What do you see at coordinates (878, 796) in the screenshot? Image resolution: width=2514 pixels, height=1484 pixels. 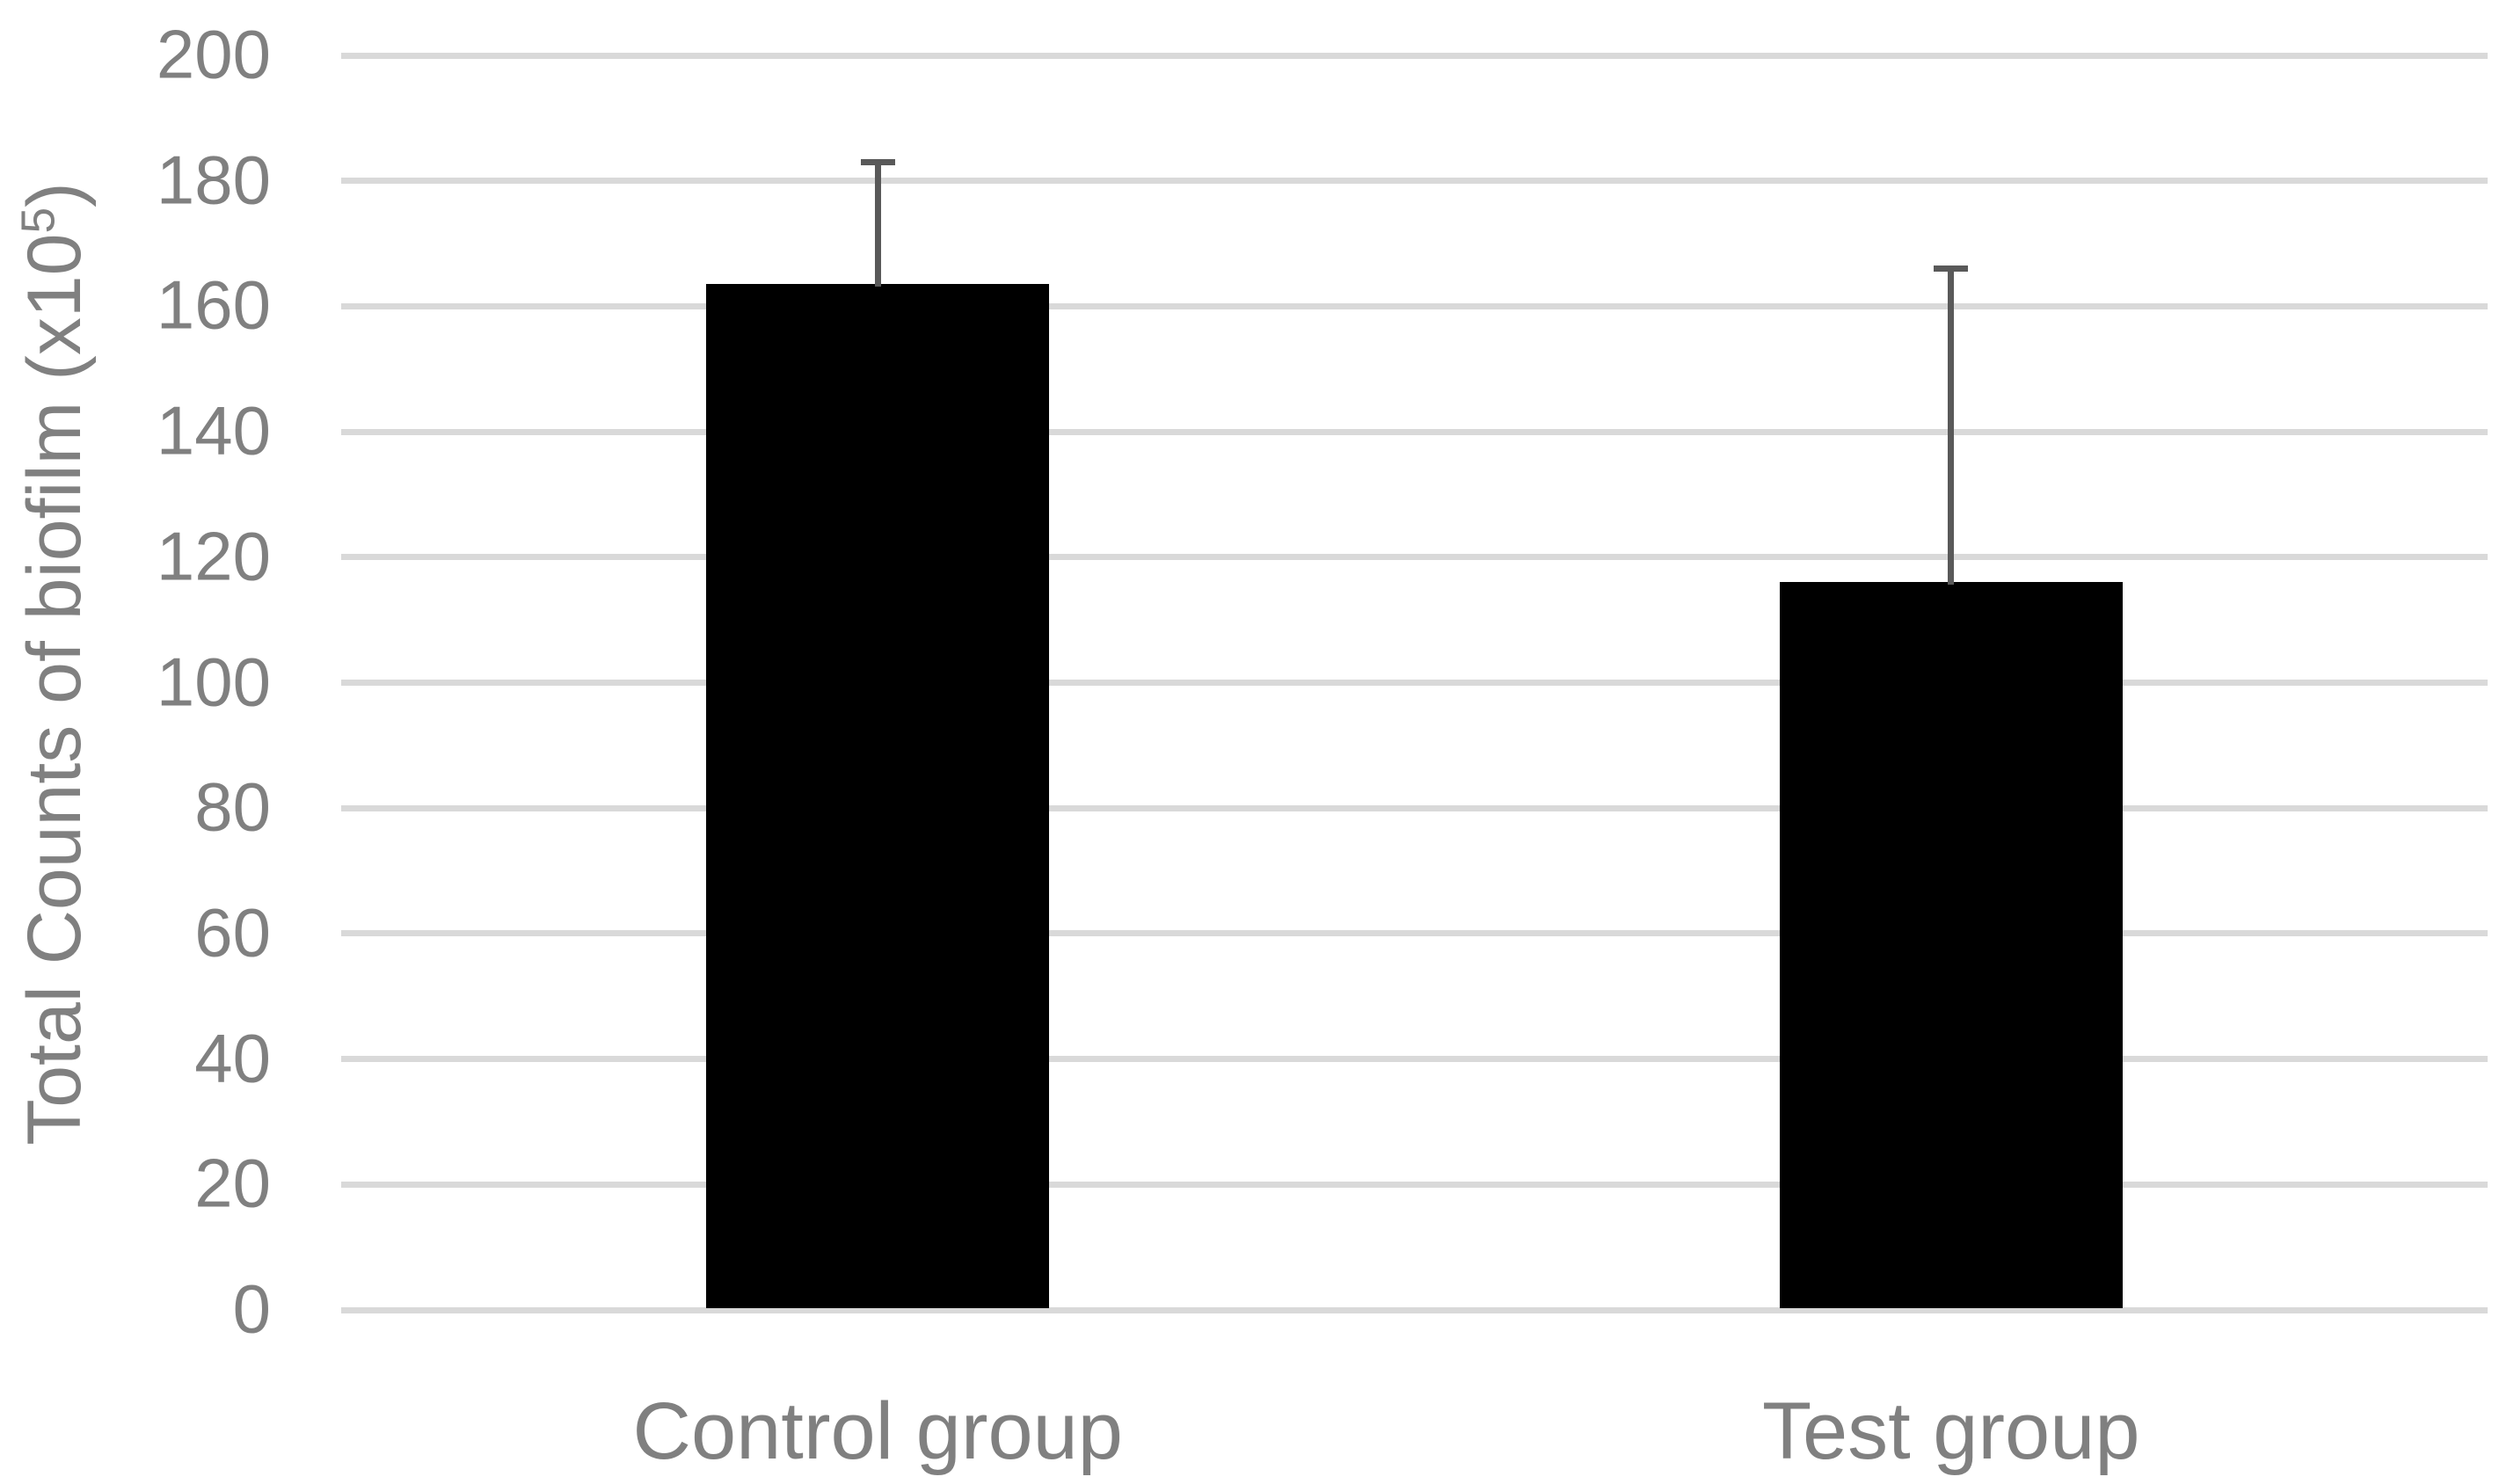 I see `bar-control-group` at bounding box center [878, 796].